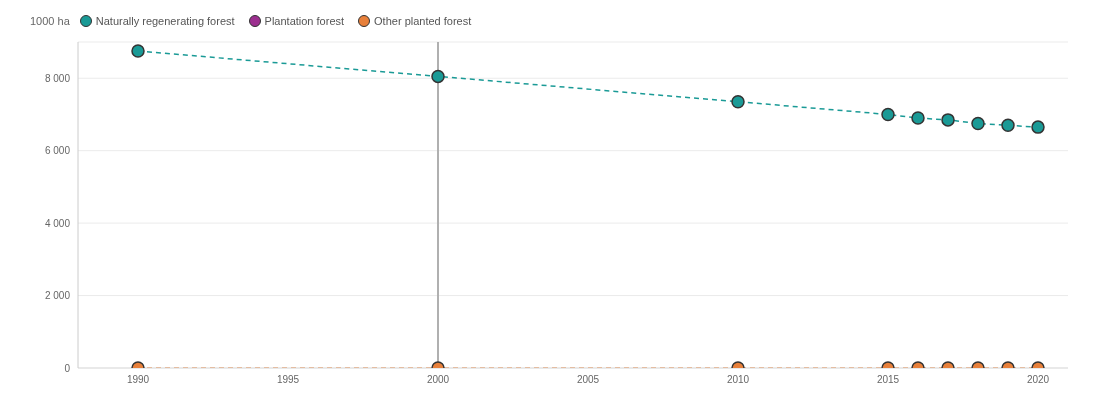 The image size is (1097, 416). What do you see at coordinates (888, 380) in the screenshot?
I see `x-tick-label: 2015` at bounding box center [888, 380].